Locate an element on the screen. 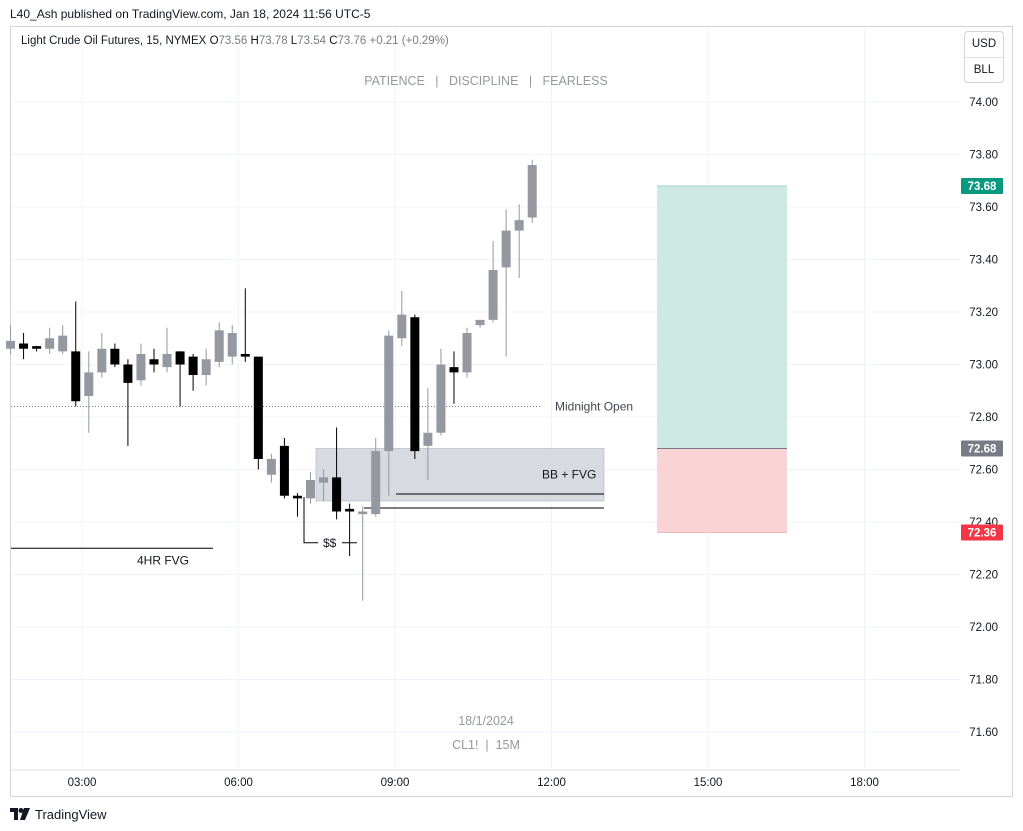 The width and height of the screenshot is (1023, 831). stop-zone is located at coordinates (722, 490).